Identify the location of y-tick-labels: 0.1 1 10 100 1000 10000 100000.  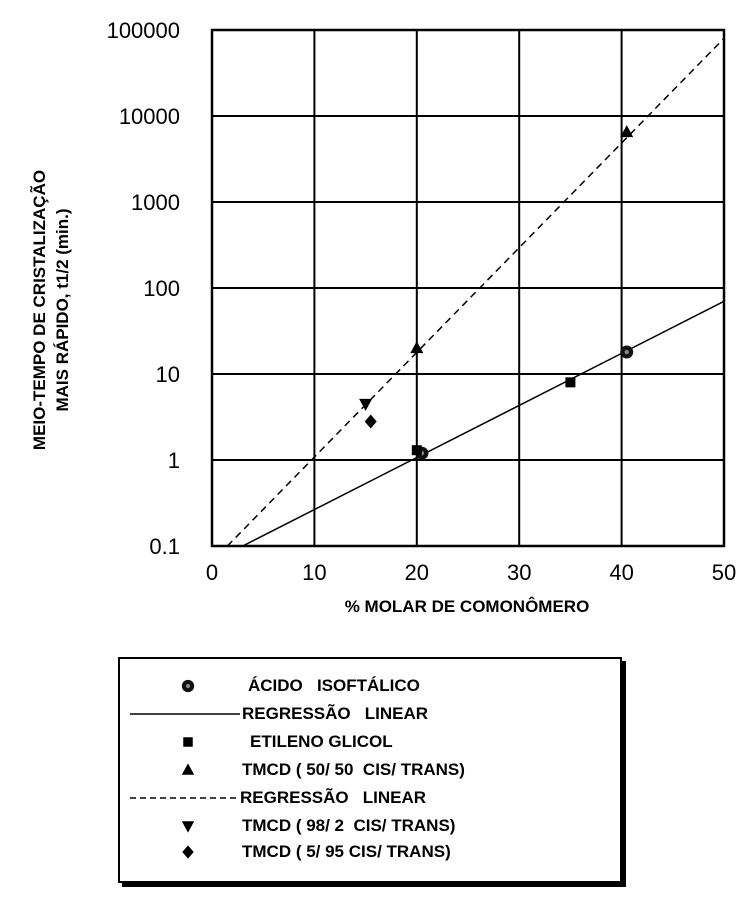
(143, 288).